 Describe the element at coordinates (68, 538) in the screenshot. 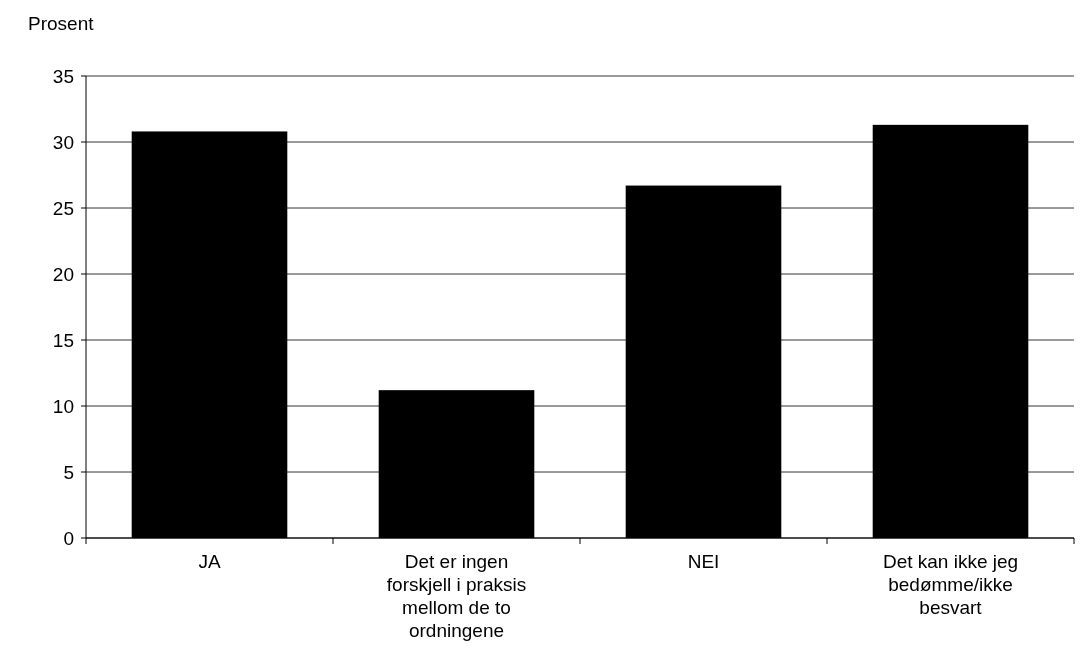

I see `y-tick-label: 0` at that location.